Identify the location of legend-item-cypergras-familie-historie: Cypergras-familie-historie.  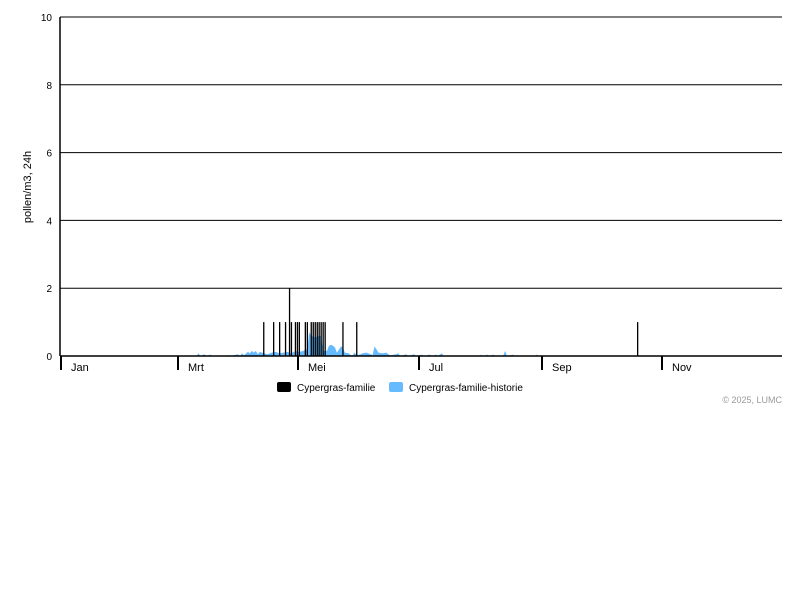
(456, 388).